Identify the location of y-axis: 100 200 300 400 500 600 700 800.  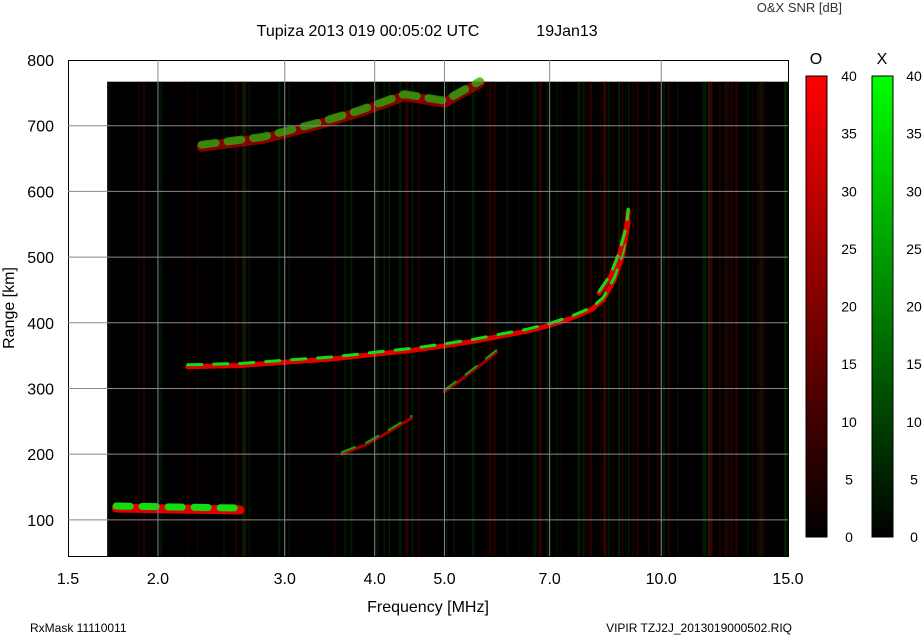
(40, 291).